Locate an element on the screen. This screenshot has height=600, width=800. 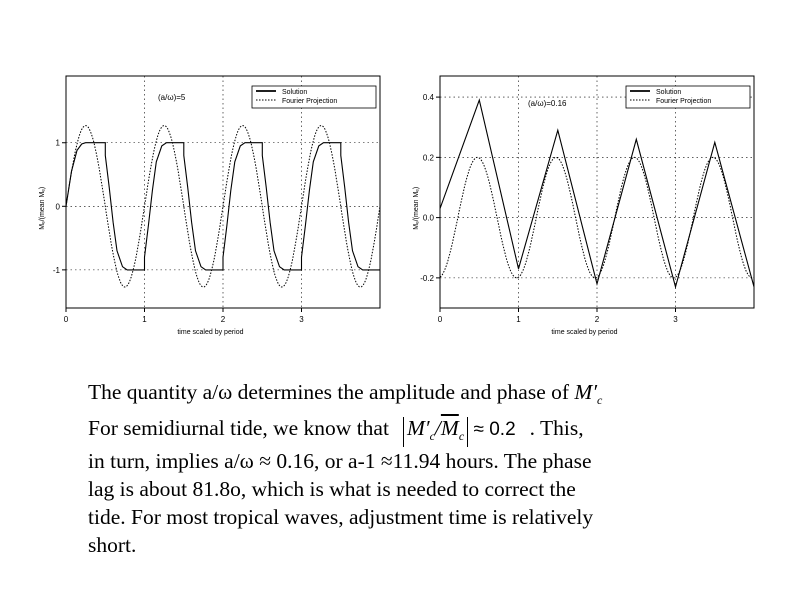
chart2-ytick-label-2: 0.0 is located at coordinates (429, 218).